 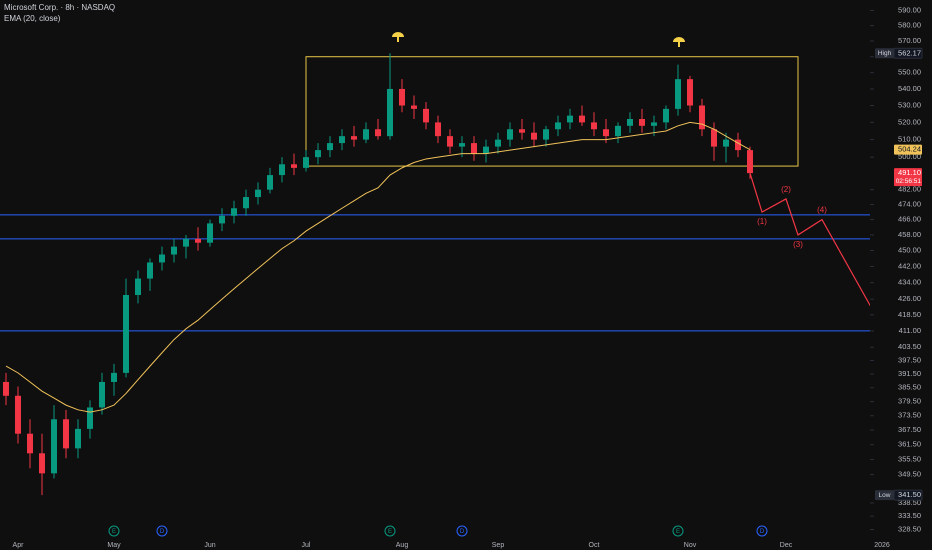 What do you see at coordinates (909, 219) in the screenshot?
I see `y-tick-label: 466.00` at bounding box center [909, 219].